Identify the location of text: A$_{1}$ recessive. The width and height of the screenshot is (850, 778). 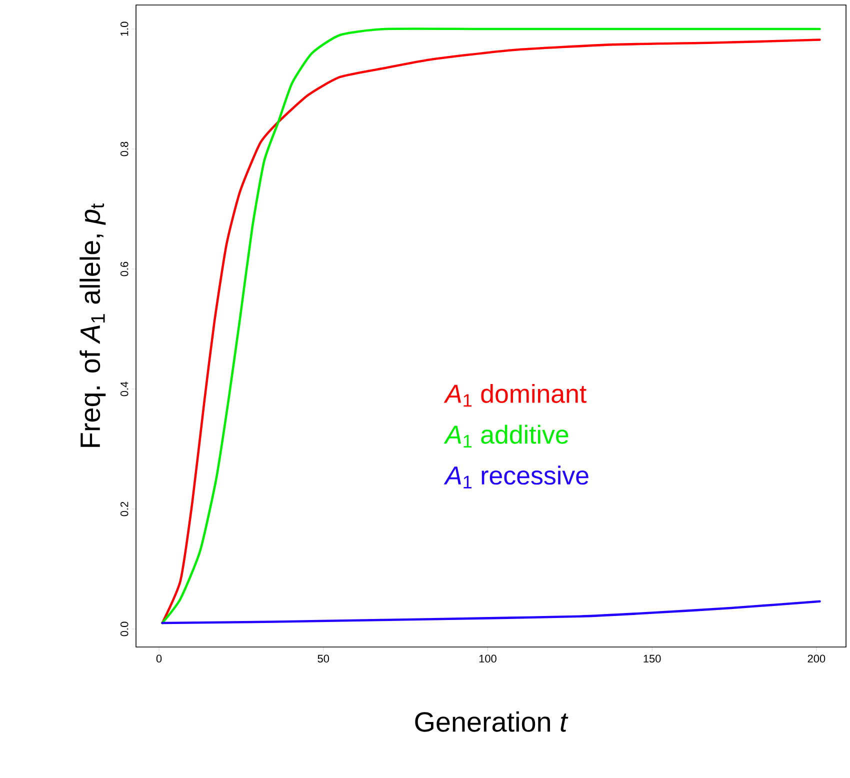
(516, 477).